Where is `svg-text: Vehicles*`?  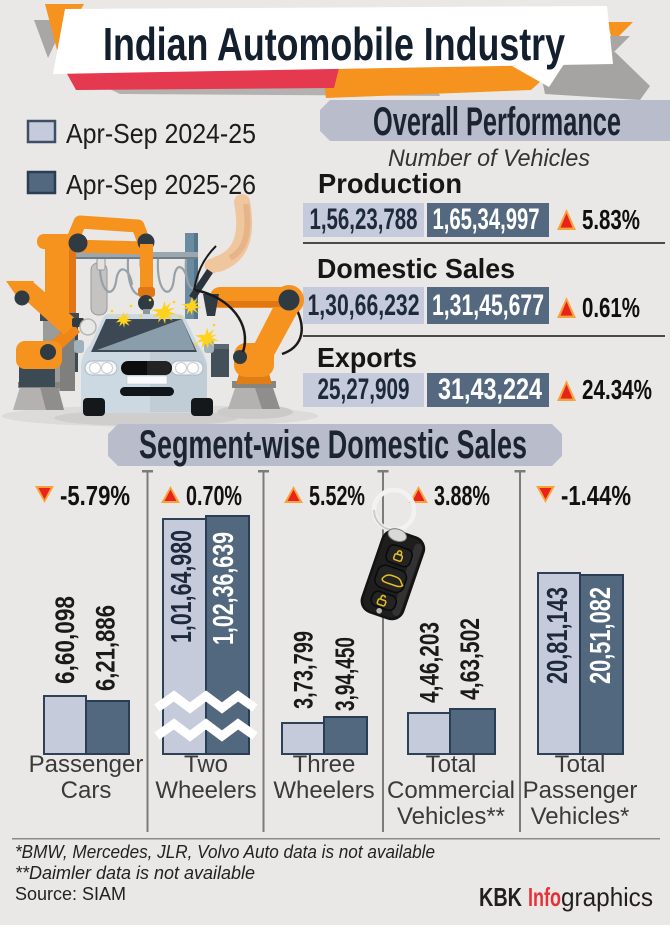 svg-text: Vehicles* is located at coordinates (580, 816).